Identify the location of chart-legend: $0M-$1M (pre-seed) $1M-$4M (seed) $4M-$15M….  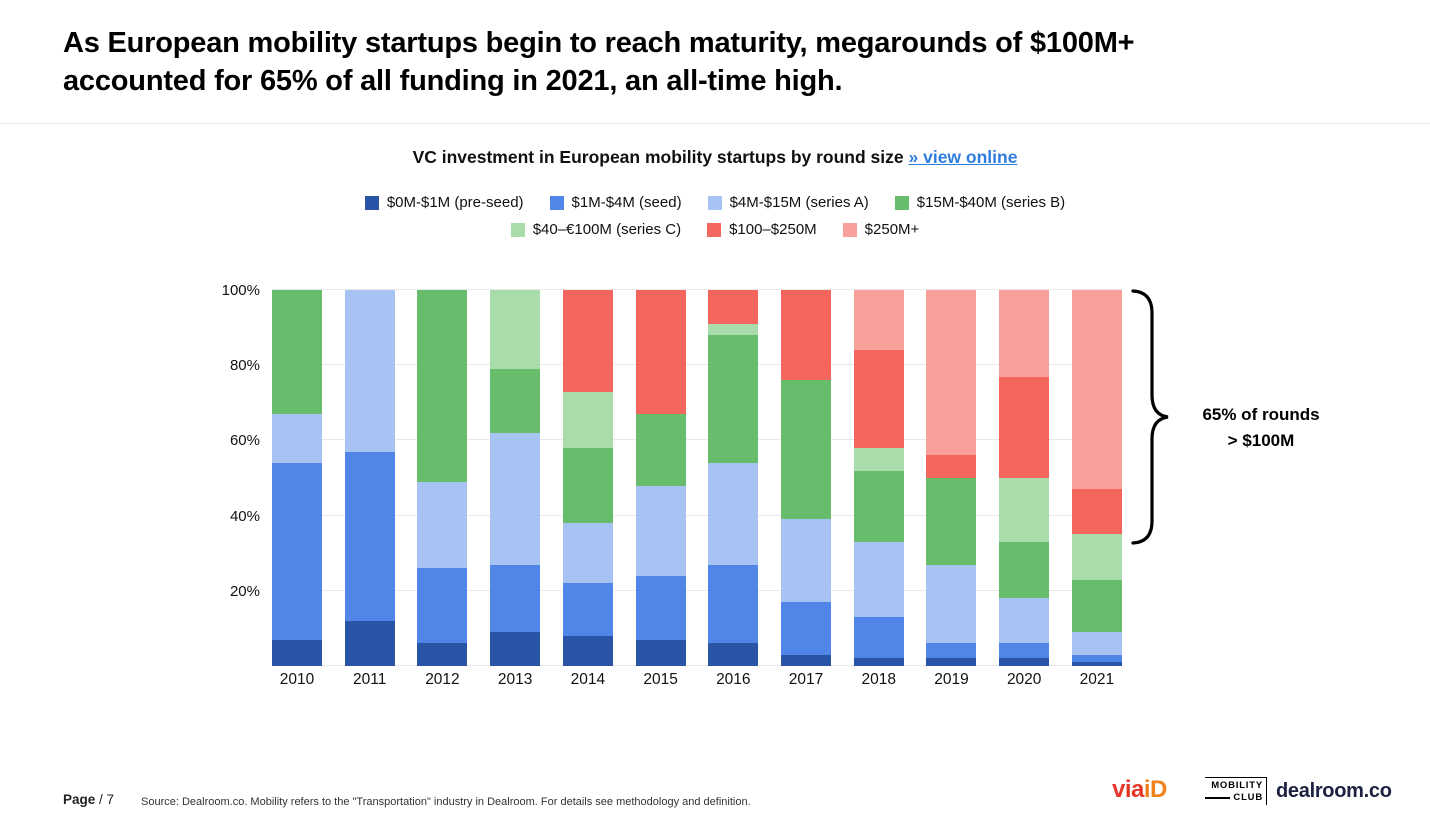
(715, 216).